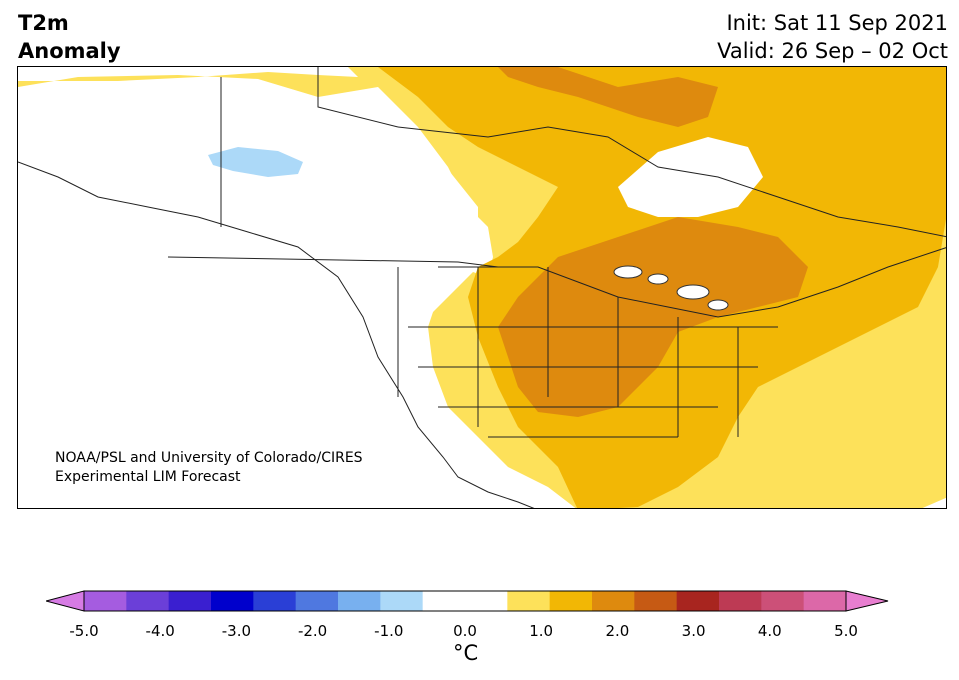  I want to click on colorbar-tick: -3.0, so click(236, 631).